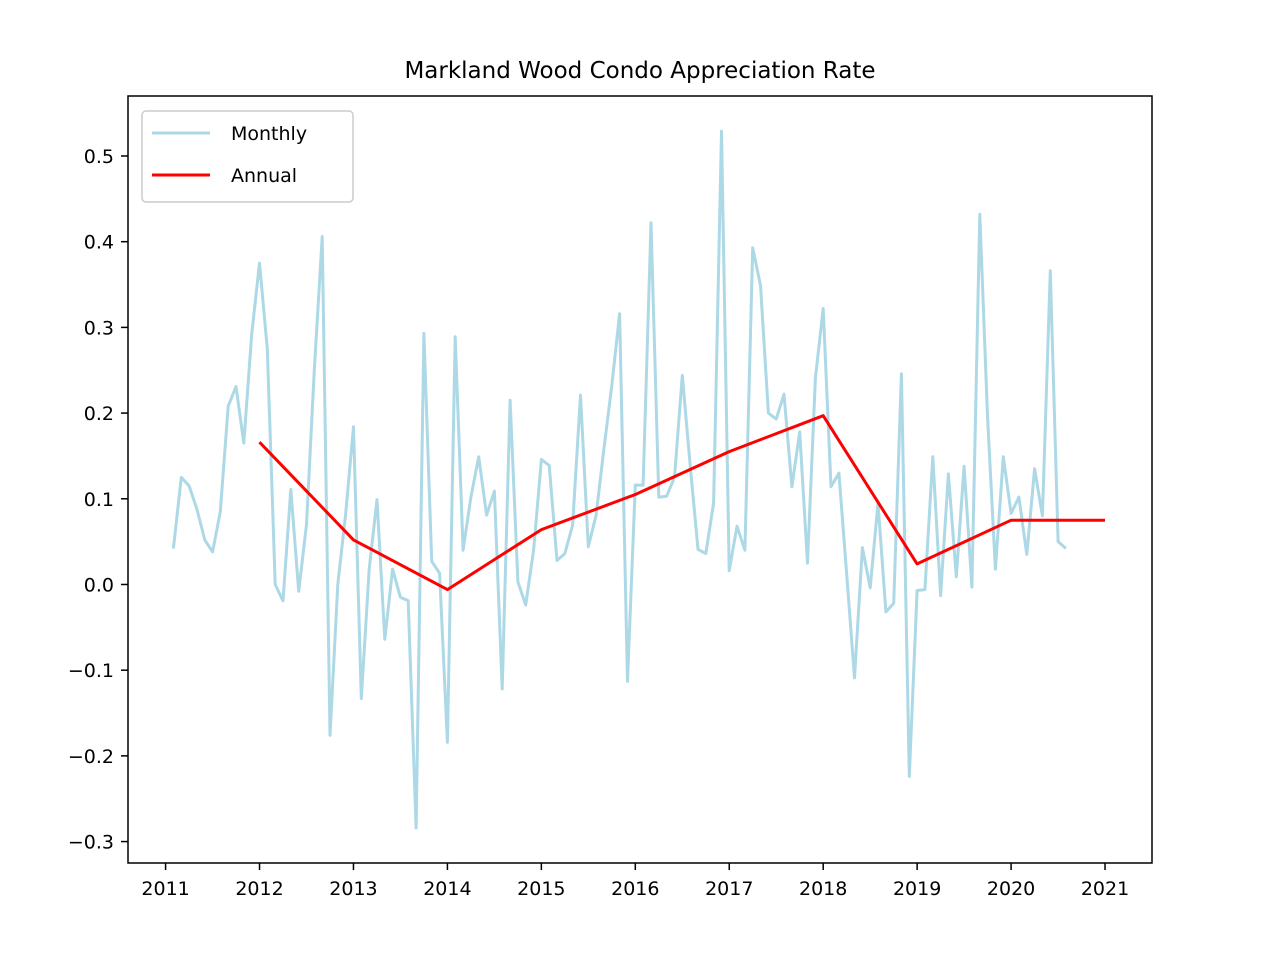 The width and height of the screenshot is (1280, 960). What do you see at coordinates (99, 243) in the screenshot?
I see `y-tick-label: 0.4` at bounding box center [99, 243].